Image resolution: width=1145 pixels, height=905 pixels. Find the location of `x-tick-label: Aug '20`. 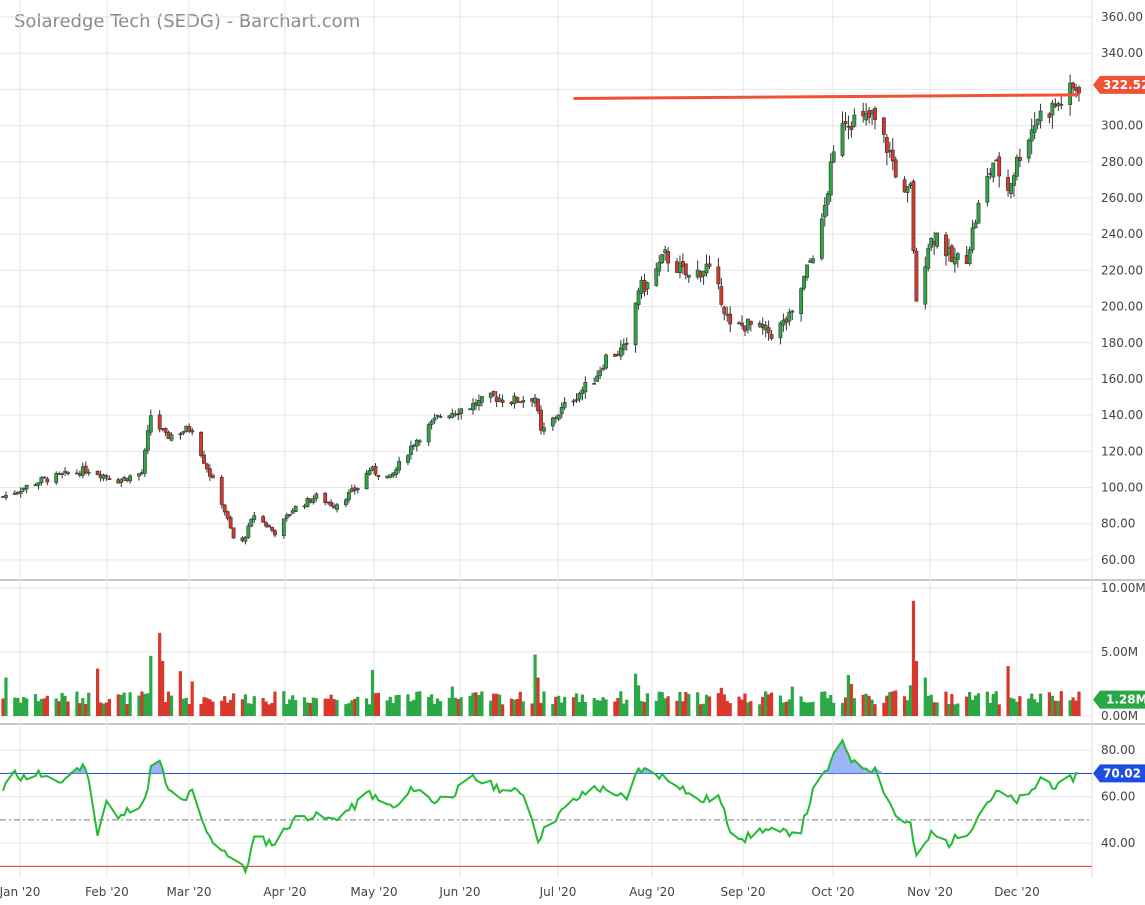

x-tick-label: Aug '20 is located at coordinates (652, 892).